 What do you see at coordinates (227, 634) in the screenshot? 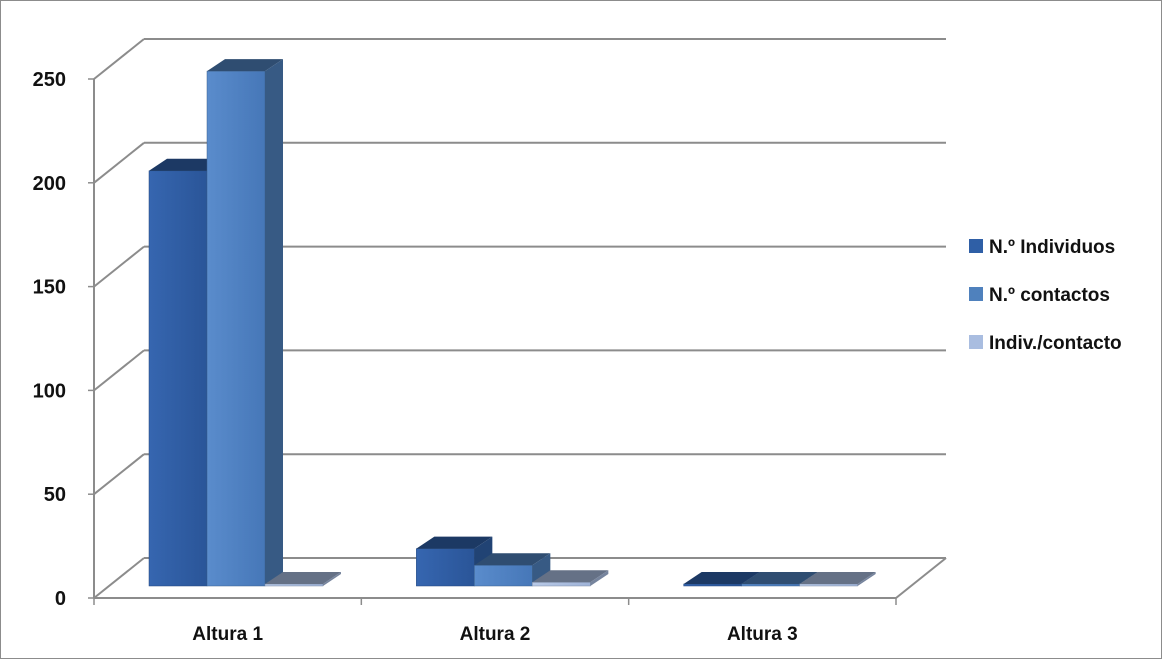
I see `x-category-label: Altura 1` at bounding box center [227, 634].